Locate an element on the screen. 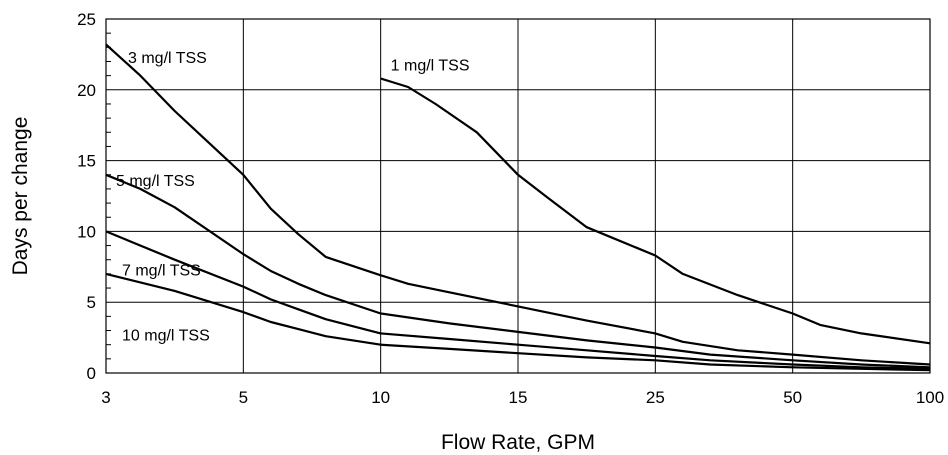 The image size is (948, 455). y-tick-label: 20 is located at coordinates (86, 90).